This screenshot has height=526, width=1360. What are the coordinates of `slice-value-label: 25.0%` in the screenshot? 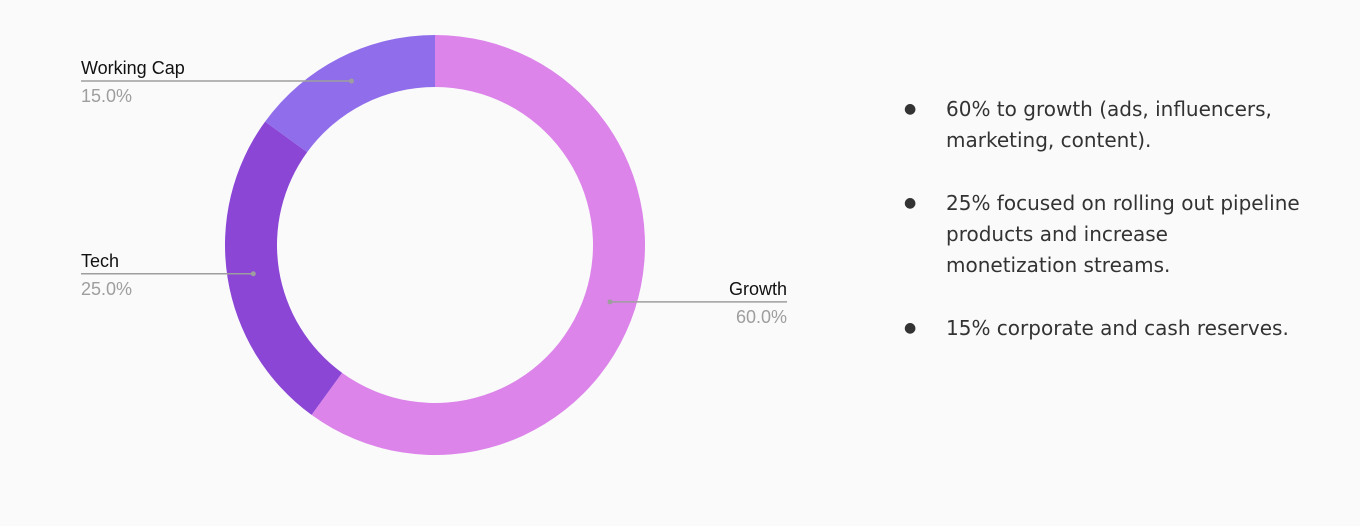 It's located at (106, 289).